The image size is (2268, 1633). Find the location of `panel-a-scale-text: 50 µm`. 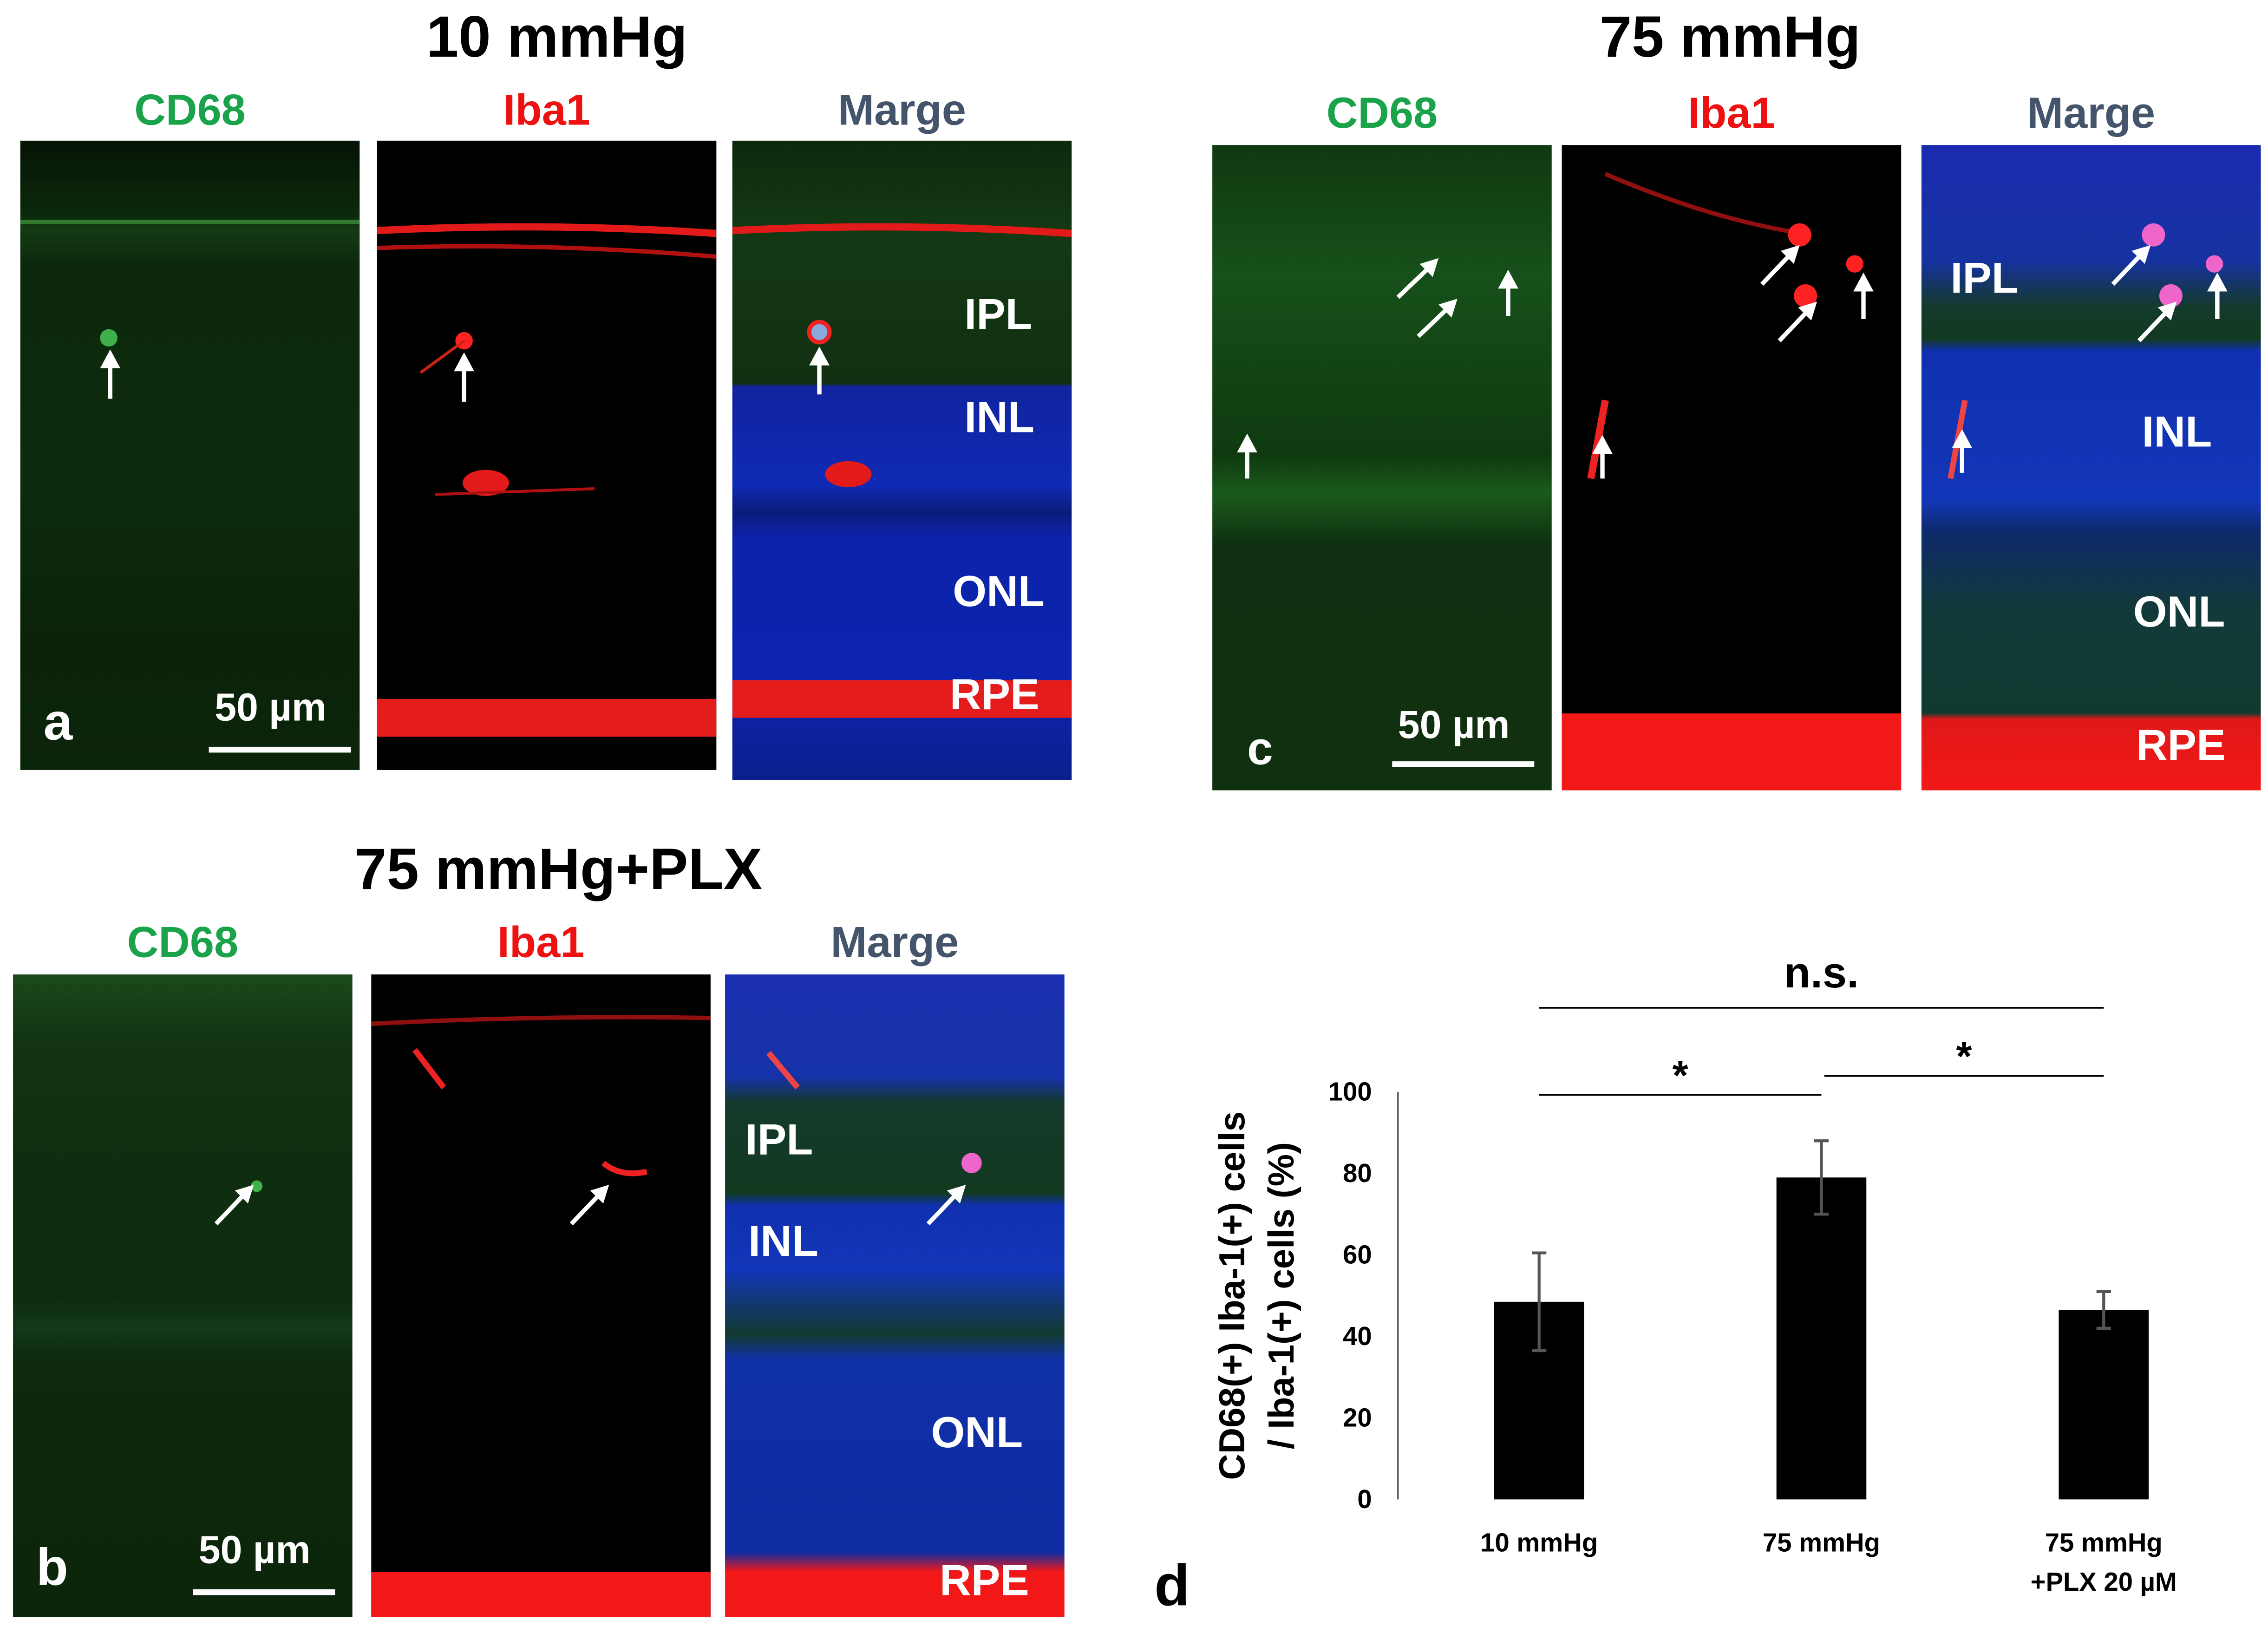

panel-a-scale-text: 50 µm is located at coordinates (271, 708).